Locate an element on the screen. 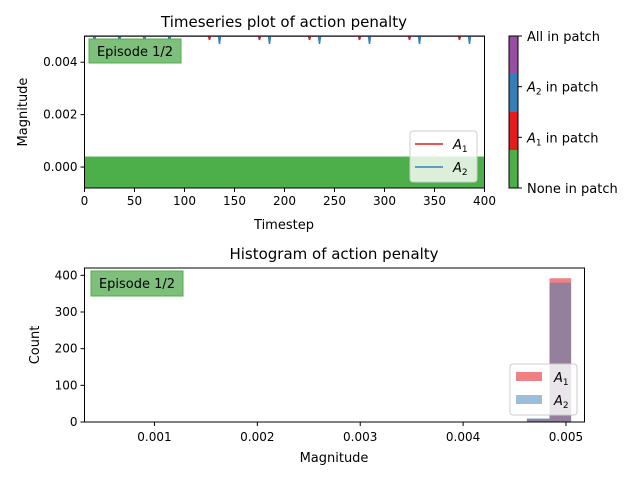  timeseries-xtick-label: 0 is located at coordinates (85, 201).